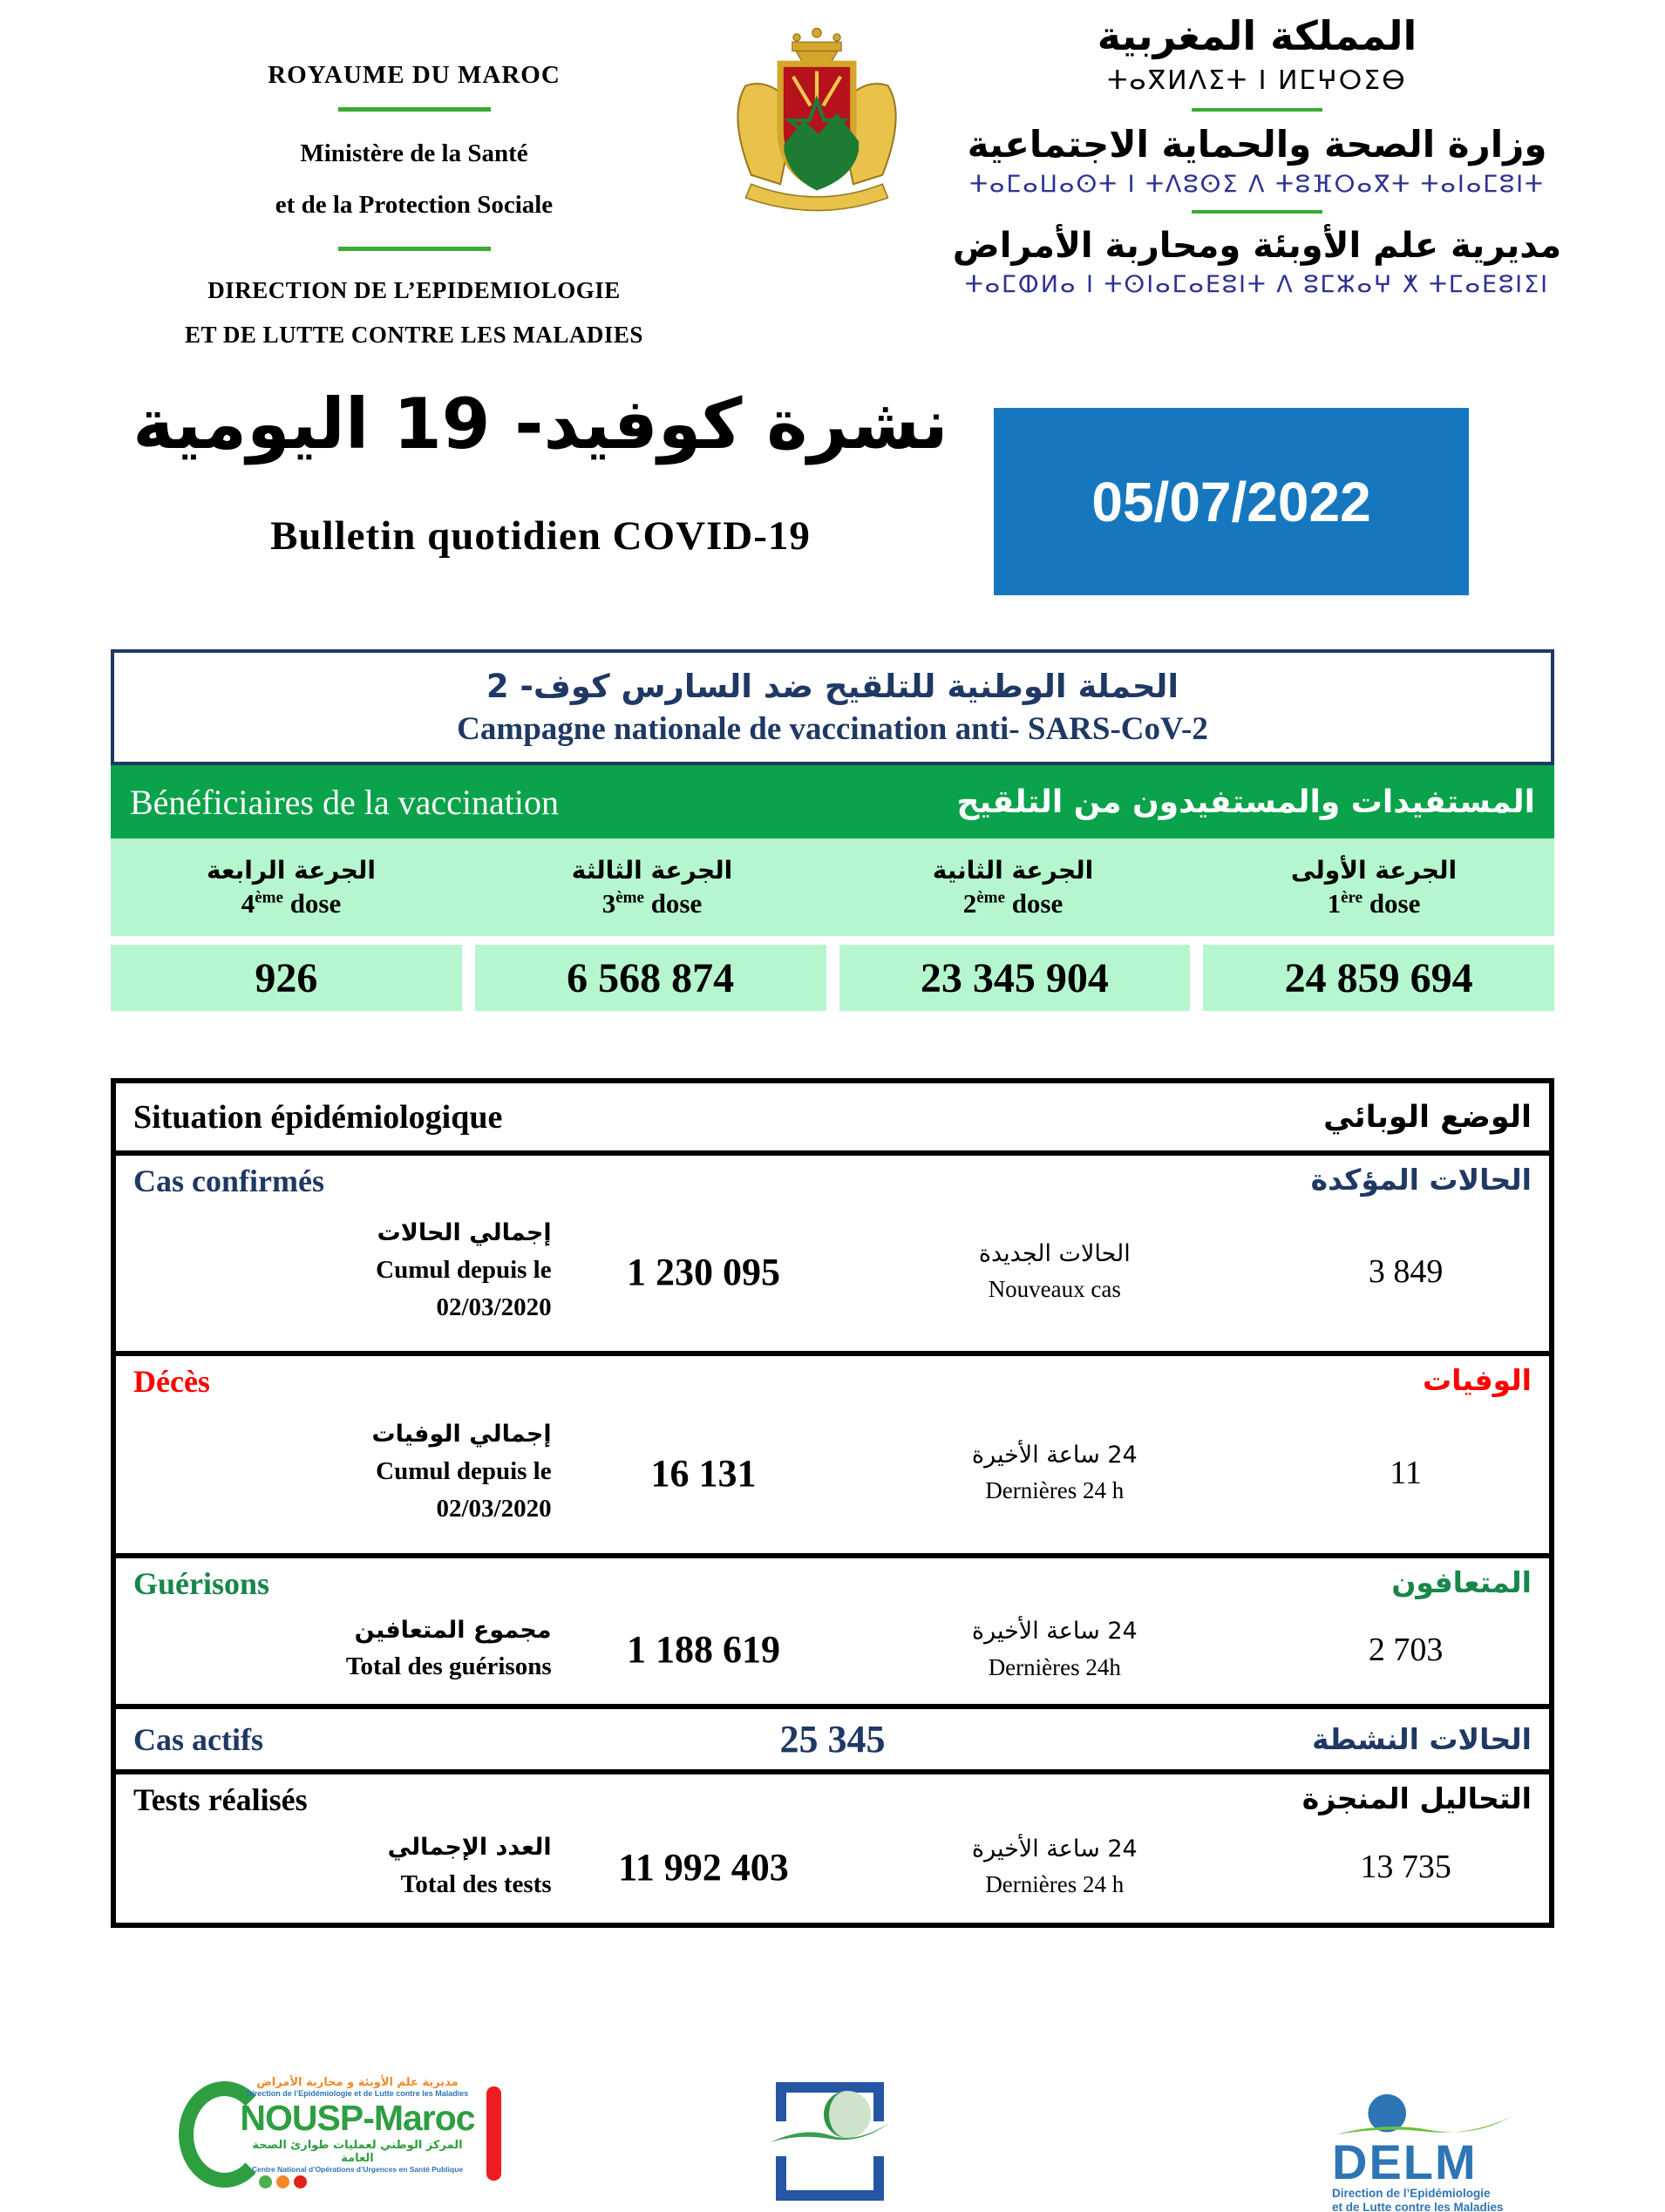 The width and height of the screenshot is (1665, 2212). I want to click on active-title-fr: Cas actifs, so click(198, 1739).